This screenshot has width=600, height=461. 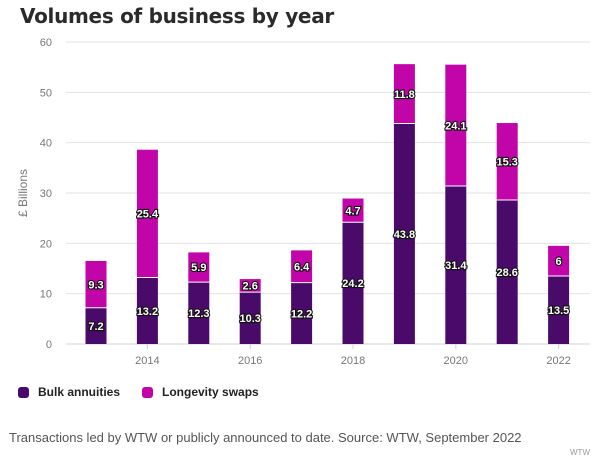 What do you see at coordinates (46, 295) in the screenshot?
I see `y-tick-label: 10` at bounding box center [46, 295].